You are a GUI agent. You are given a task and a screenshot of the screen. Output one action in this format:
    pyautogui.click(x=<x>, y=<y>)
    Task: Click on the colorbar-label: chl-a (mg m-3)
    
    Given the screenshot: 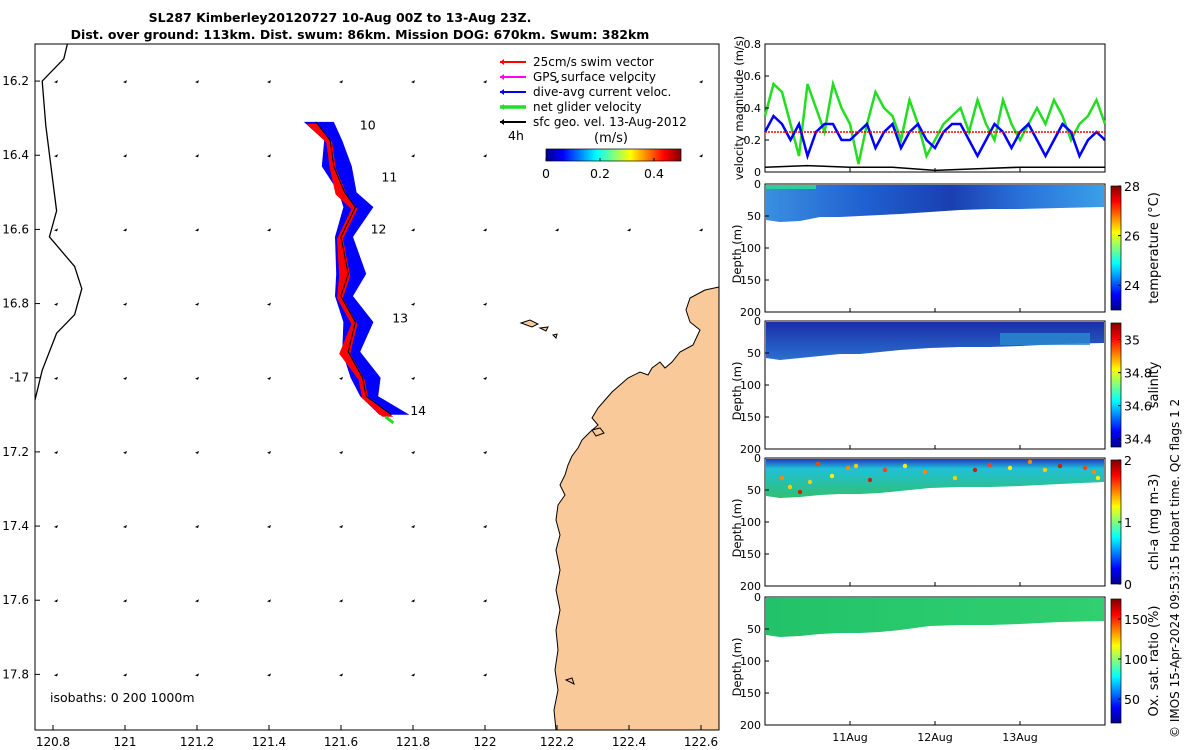 What is the action you would take?
    pyautogui.click(x=1154, y=522)
    